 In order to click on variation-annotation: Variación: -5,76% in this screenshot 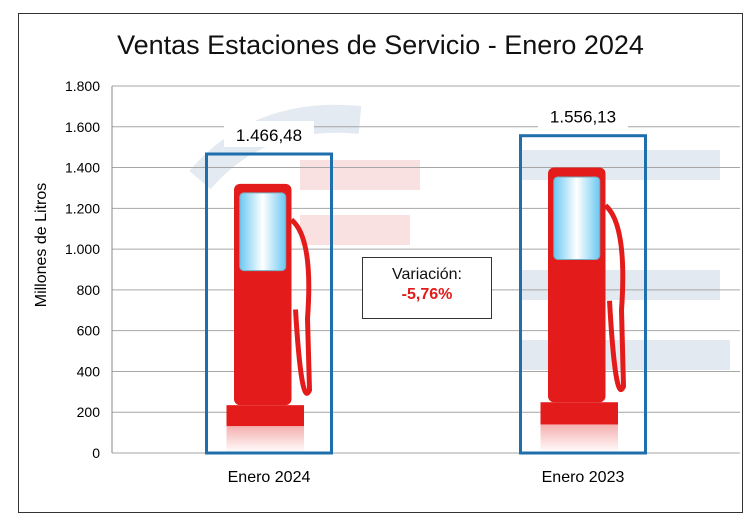, I will do `click(427, 288)`.